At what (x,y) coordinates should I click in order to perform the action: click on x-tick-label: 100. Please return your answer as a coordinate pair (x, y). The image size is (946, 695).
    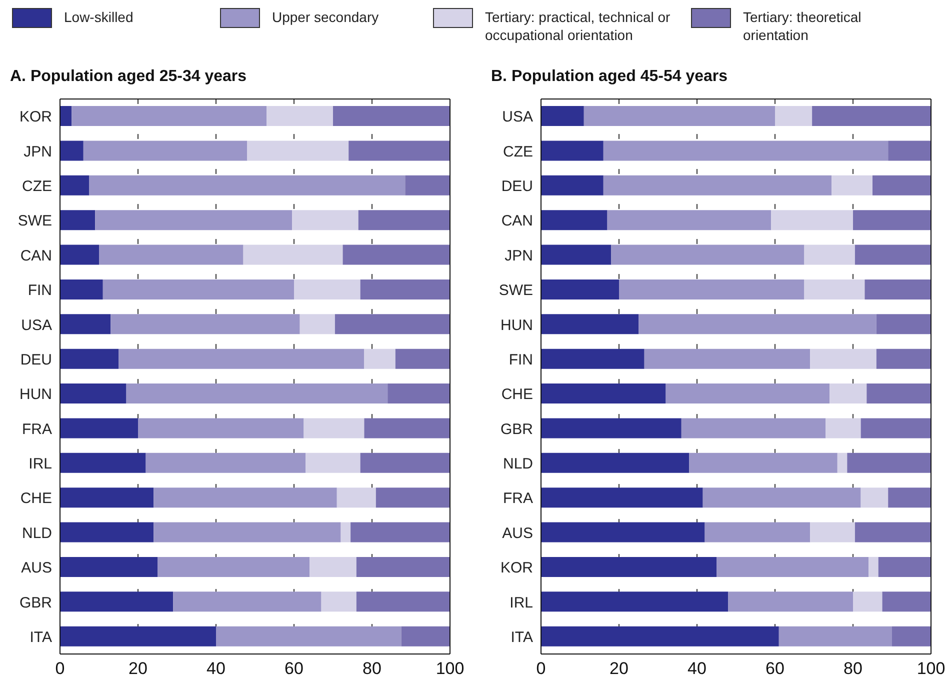
    Looking at the image, I should click on (450, 668).